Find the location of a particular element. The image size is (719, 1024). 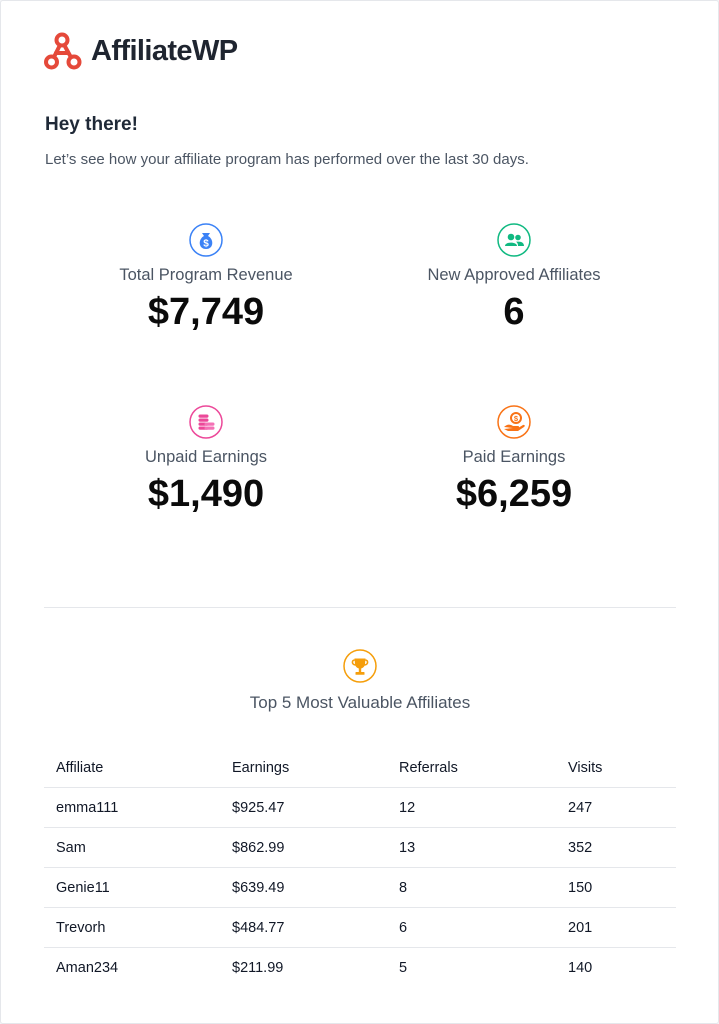

top-affiliates-header: Top 5 Most Valuable Affiliates is located at coordinates (360, 682).